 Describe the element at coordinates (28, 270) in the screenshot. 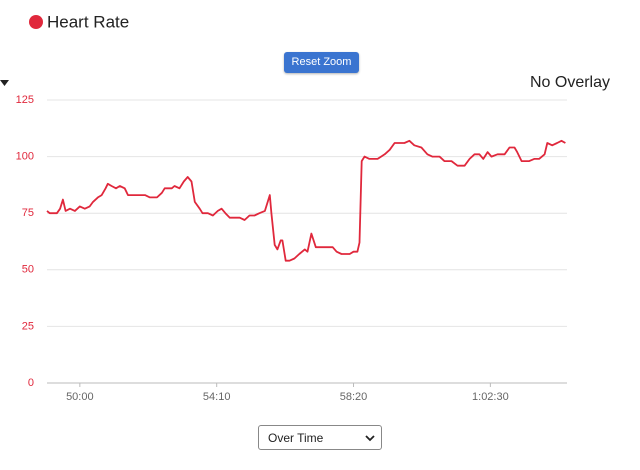

I see `y-tick-label: 50` at that location.